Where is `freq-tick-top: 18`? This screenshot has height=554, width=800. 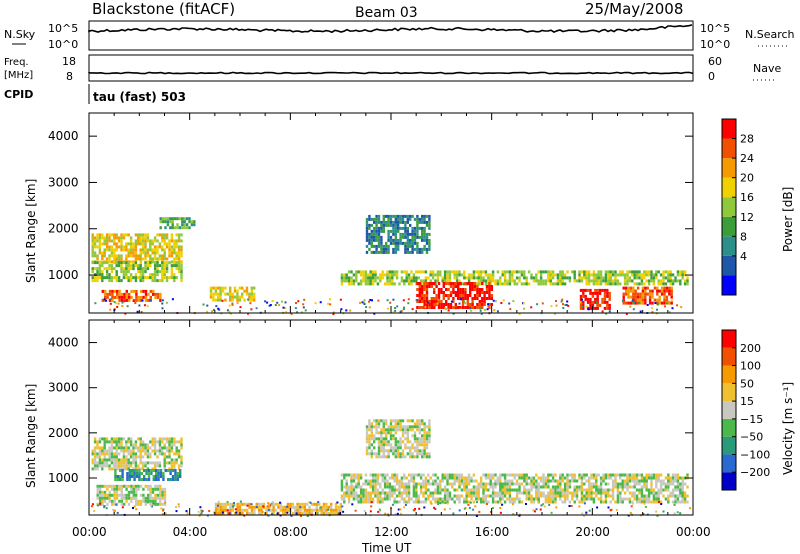
freq-tick-top: 18 is located at coordinates (69, 61).